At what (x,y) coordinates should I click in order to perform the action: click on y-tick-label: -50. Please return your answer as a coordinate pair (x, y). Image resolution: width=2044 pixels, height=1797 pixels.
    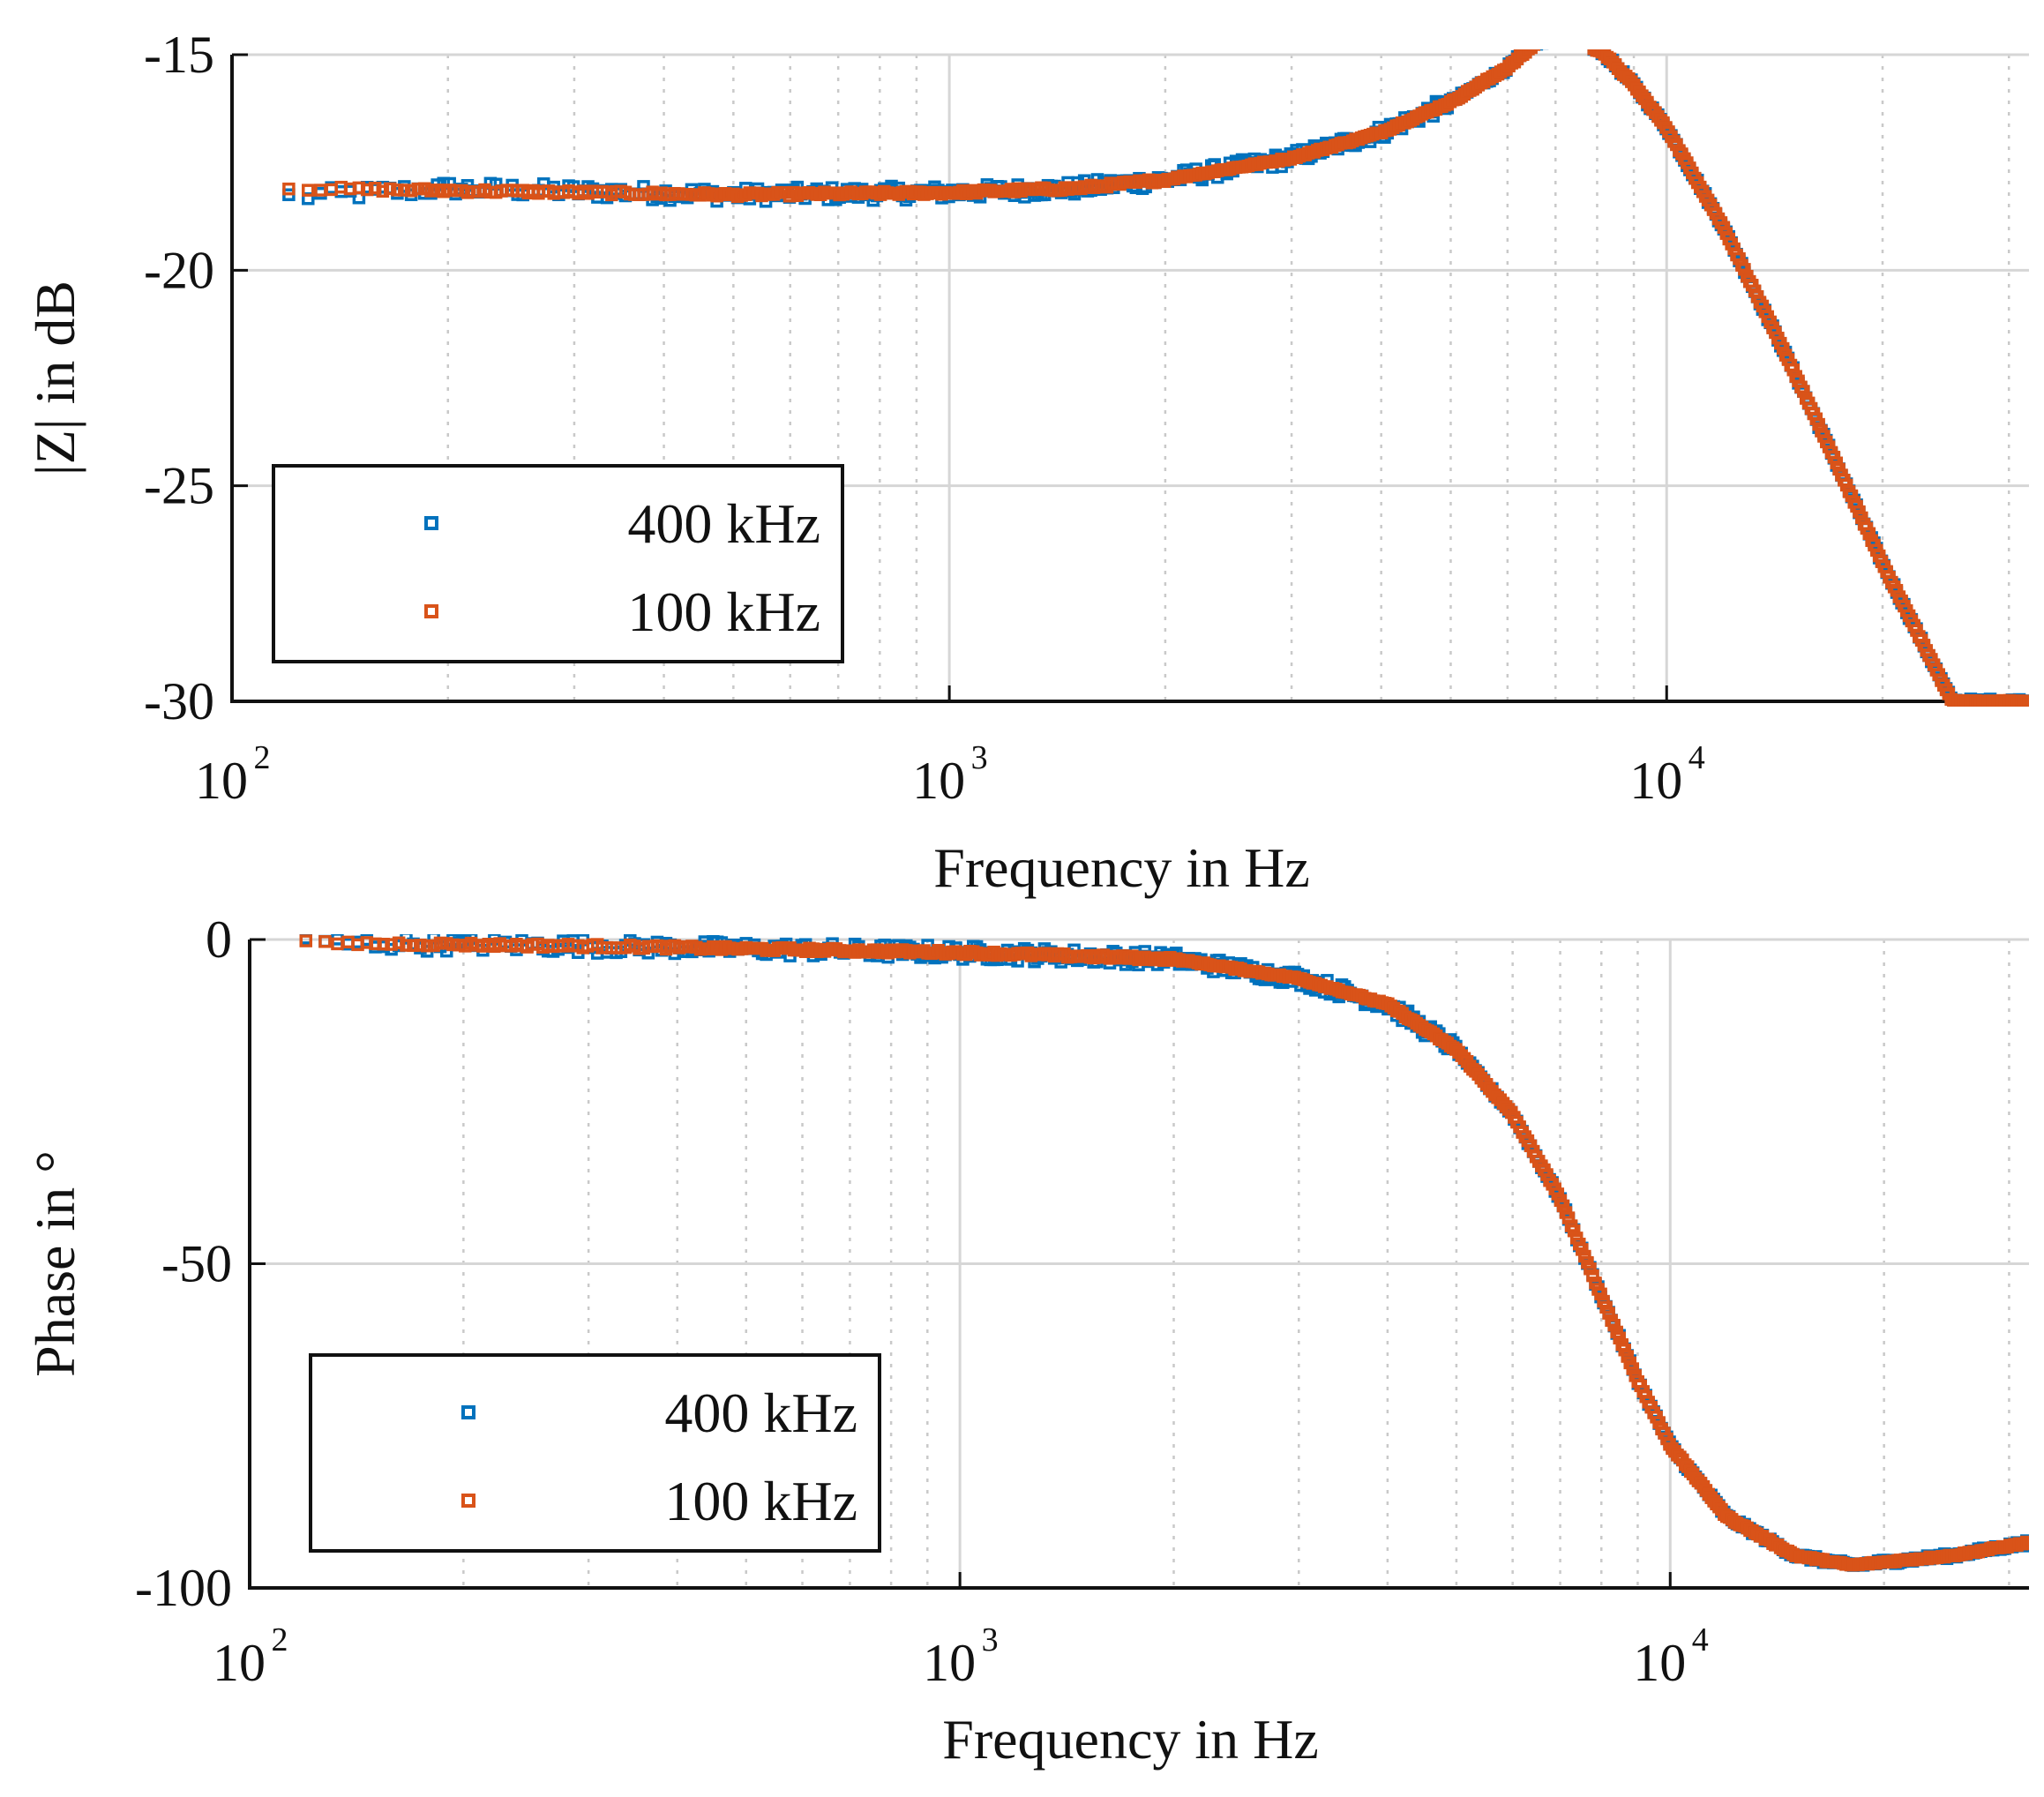
    Looking at the image, I should click on (196, 1264).